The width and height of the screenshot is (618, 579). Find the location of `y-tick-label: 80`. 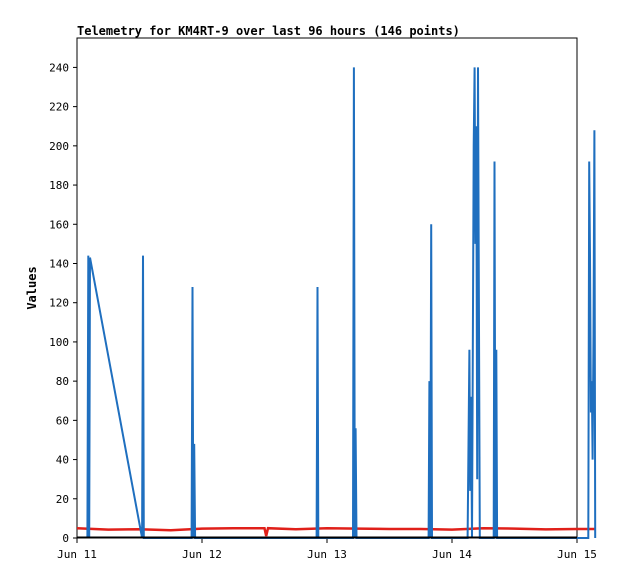

y-tick-label: 80 is located at coordinates (62, 381).